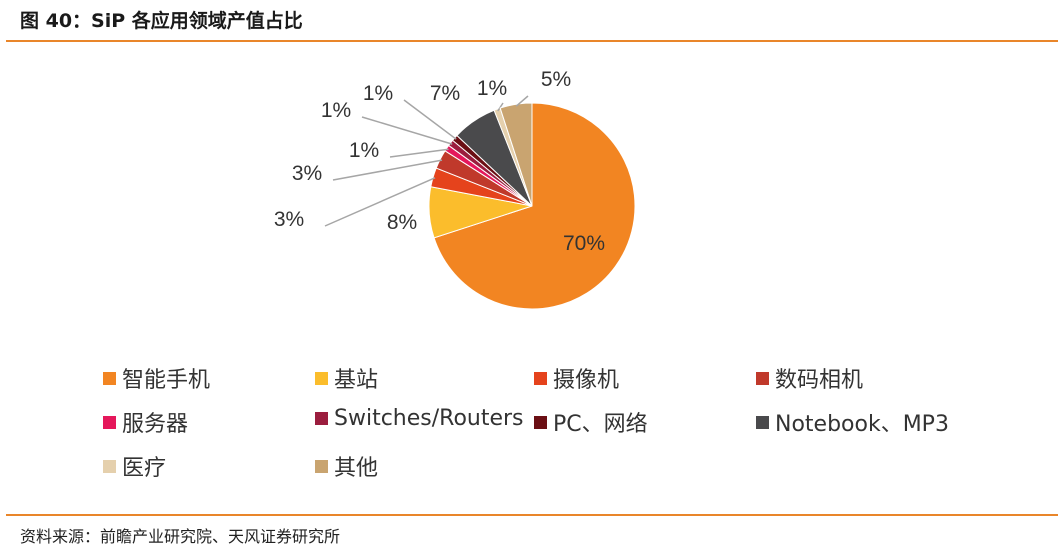 This screenshot has height=553, width=1064. I want to click on legend-label: Switches/Routers, so click(429, 418).